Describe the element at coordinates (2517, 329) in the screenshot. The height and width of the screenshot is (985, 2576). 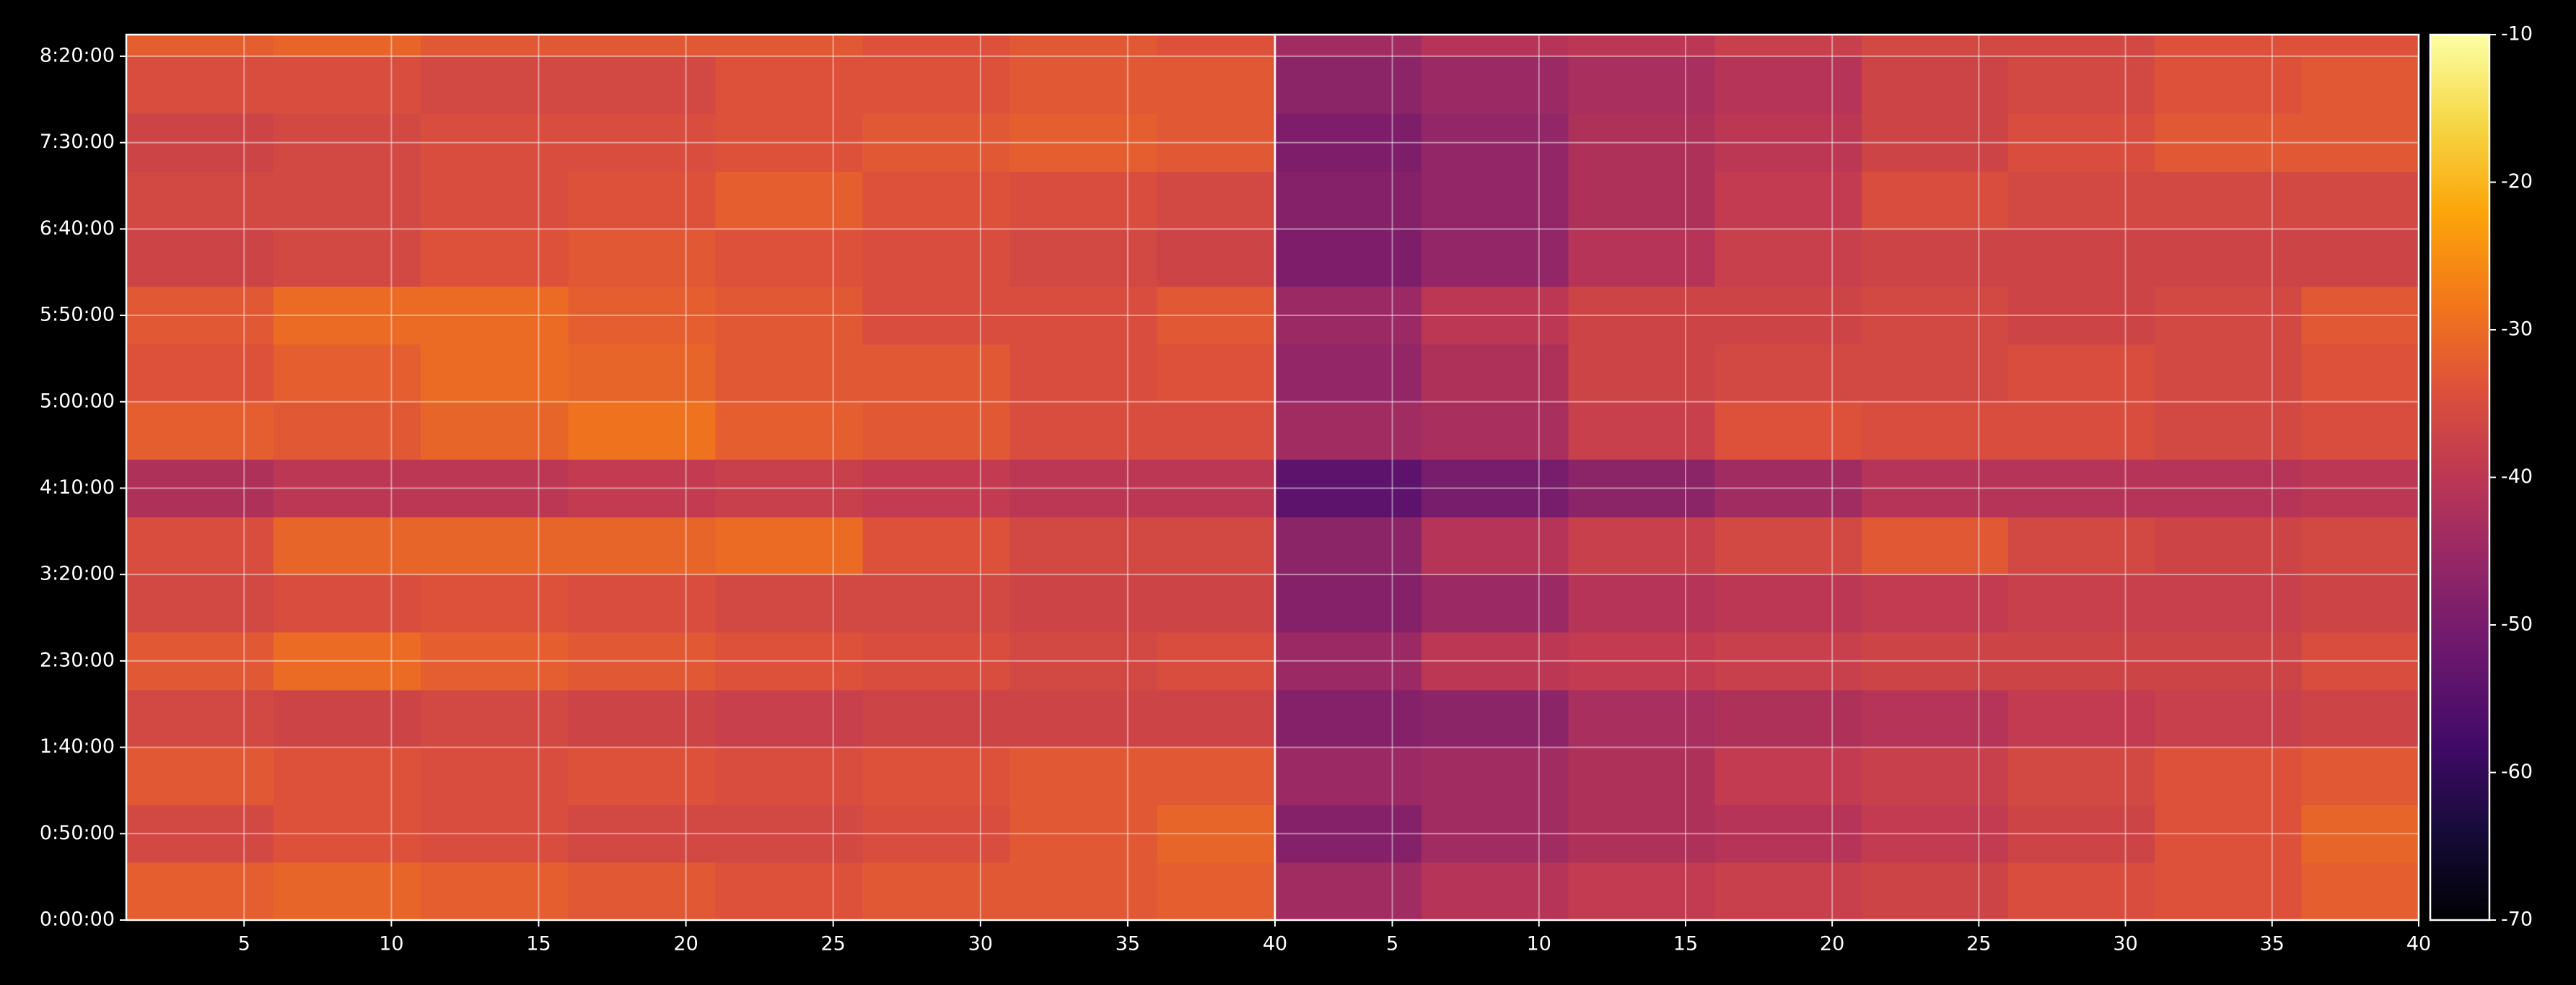
I see `colorbar-tick-label: -30` at that location.